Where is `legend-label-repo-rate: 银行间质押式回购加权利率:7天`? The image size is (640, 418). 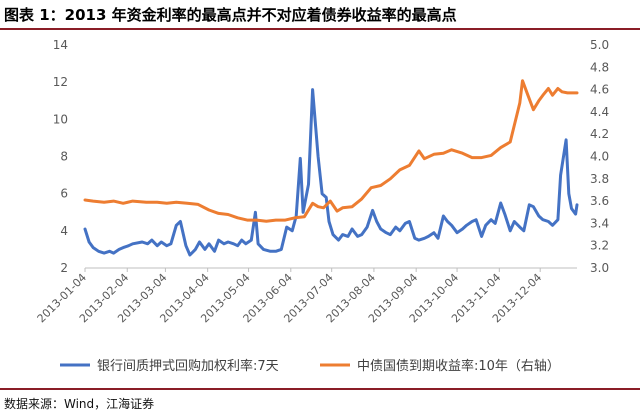 legend-label-repo-rate: 银行间质押式回购加权利率:7天 is located at coordinates (188, 366).